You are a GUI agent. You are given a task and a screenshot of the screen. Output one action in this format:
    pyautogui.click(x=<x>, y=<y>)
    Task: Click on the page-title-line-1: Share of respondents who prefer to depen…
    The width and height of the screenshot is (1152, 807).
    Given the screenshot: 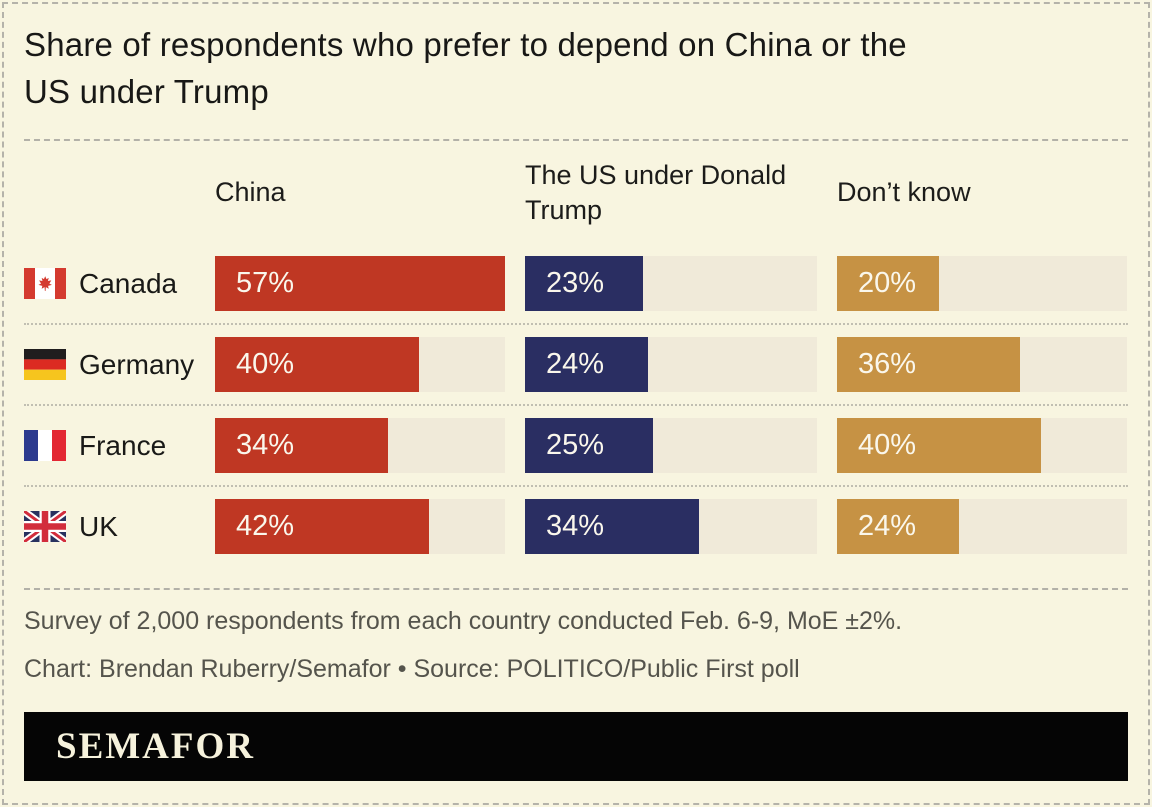 What is the action you would take?
    pyautogui.click(x=465, y=44)
    